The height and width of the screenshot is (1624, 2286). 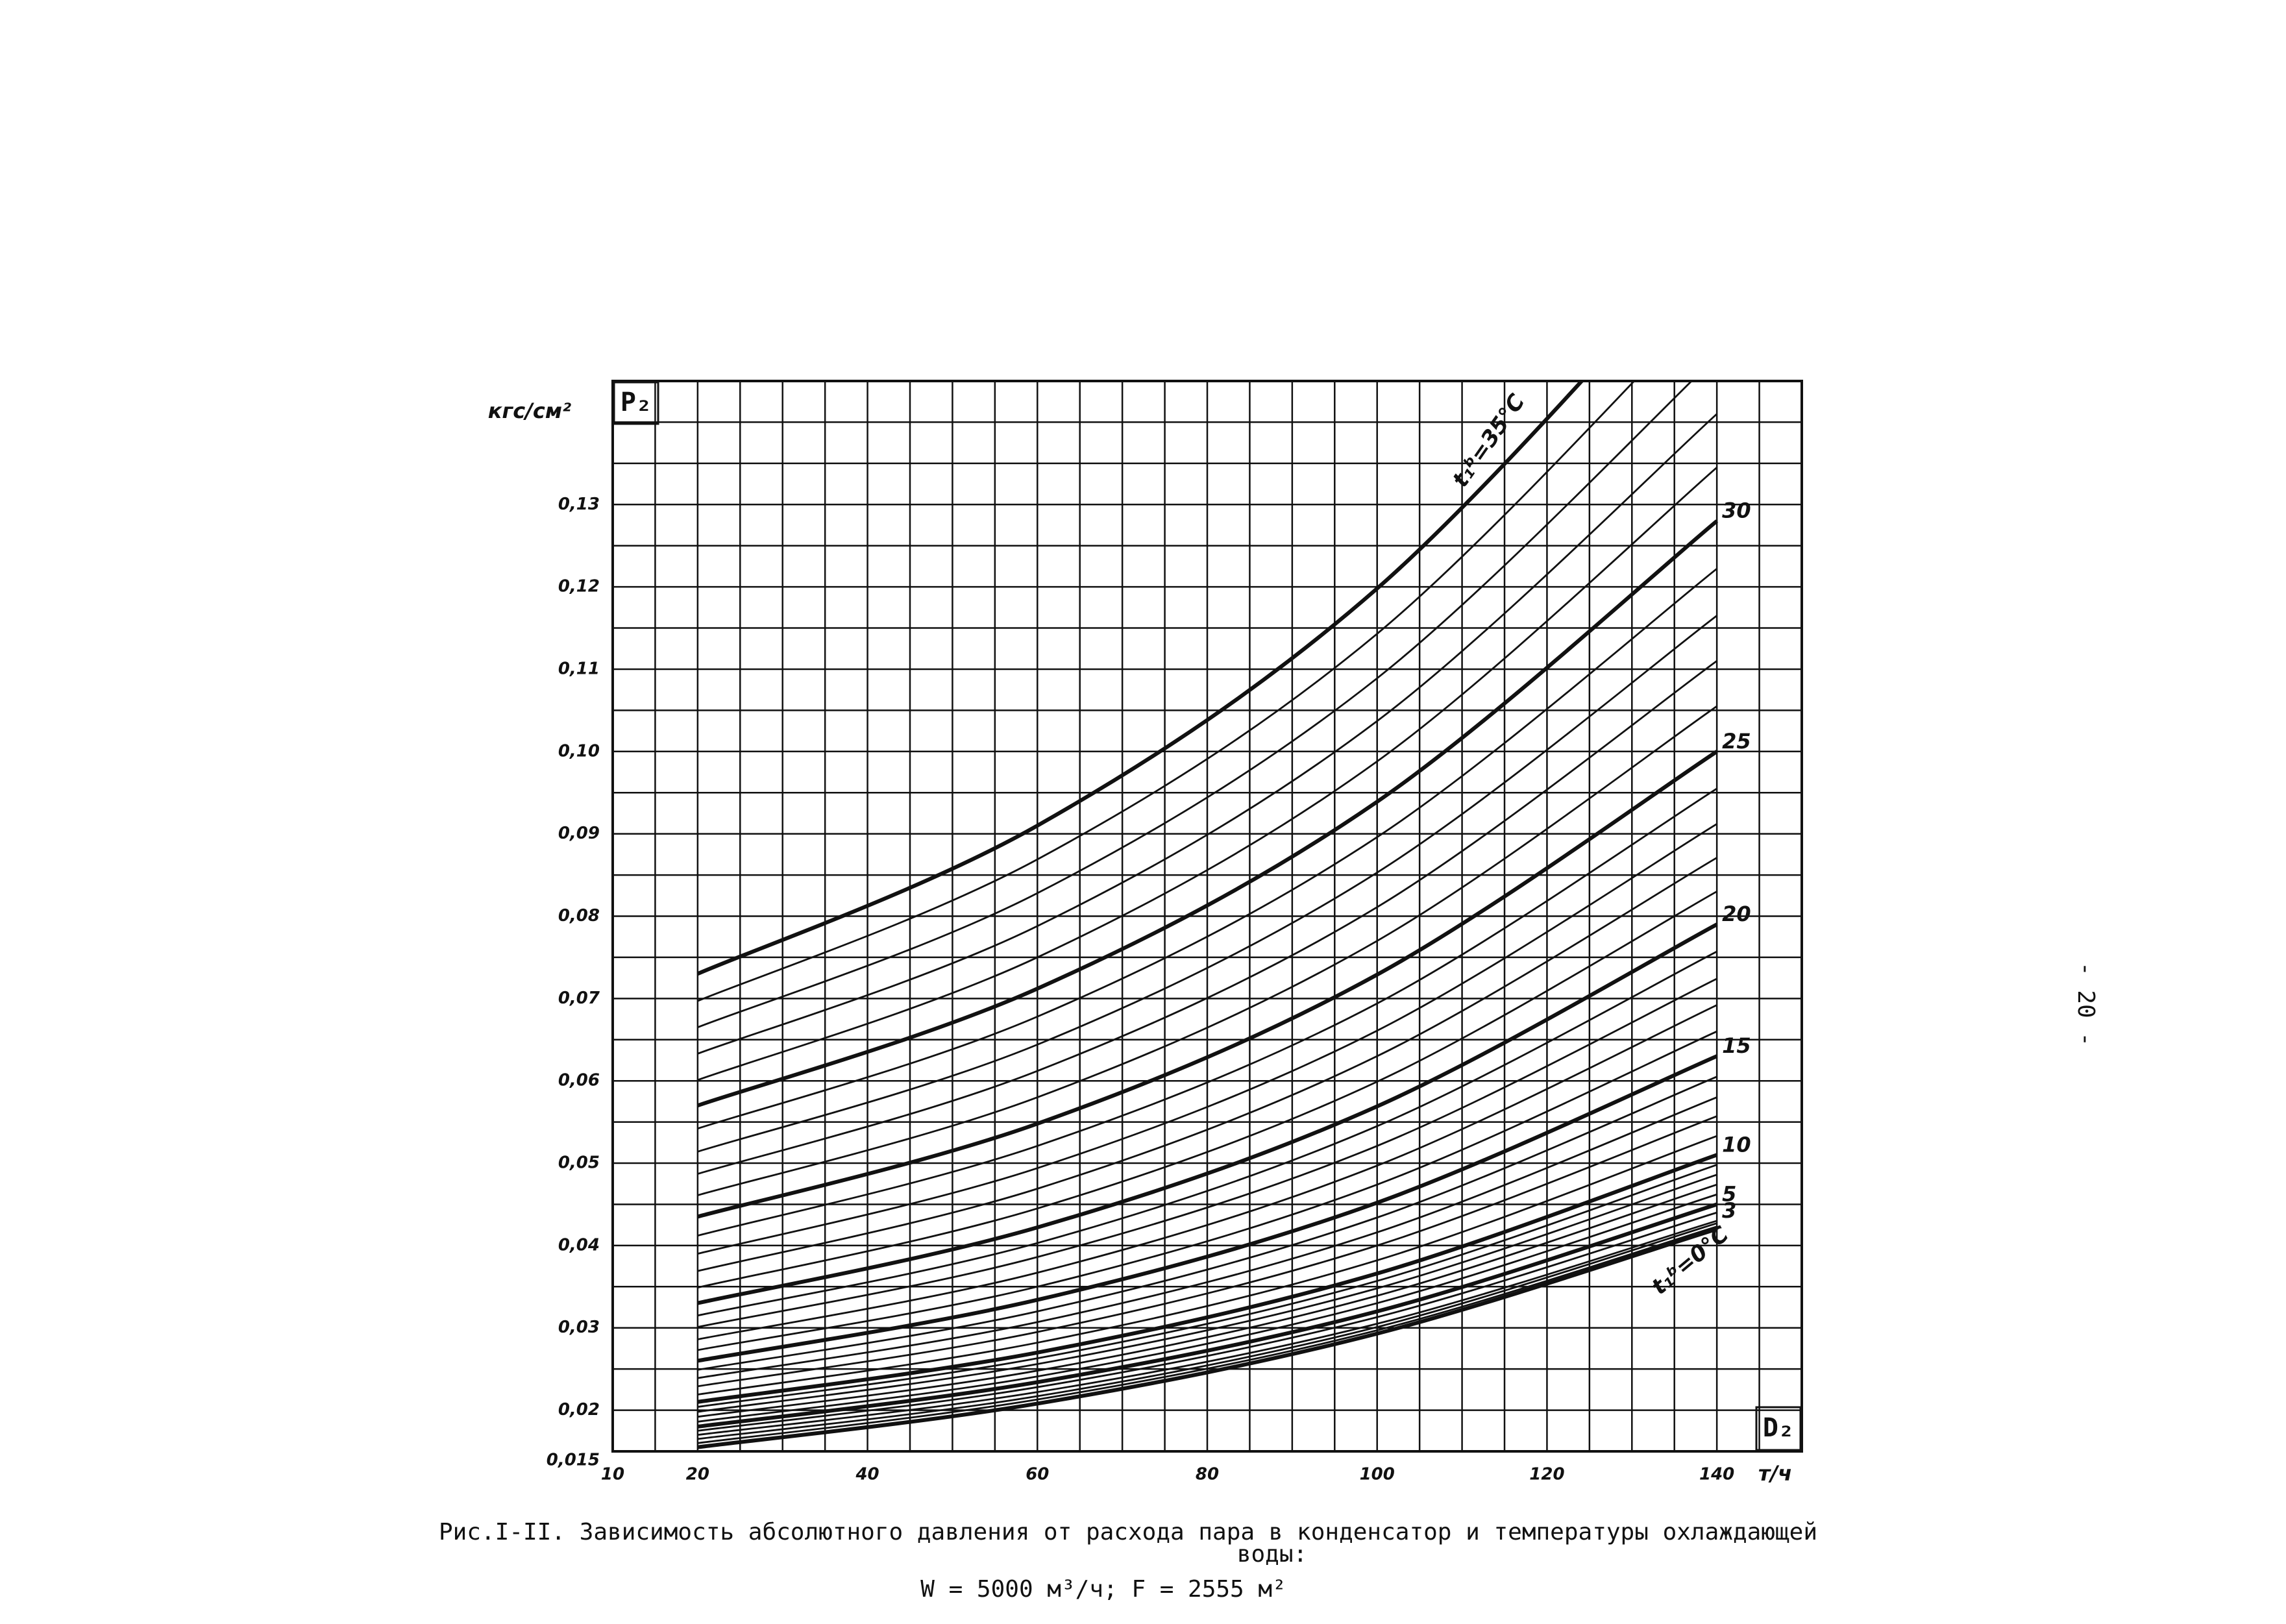 What do you see at coordinates (579, 916) in the screenshot?
I see `y-tick-label: 0,08` at bounding box center [579, 916].